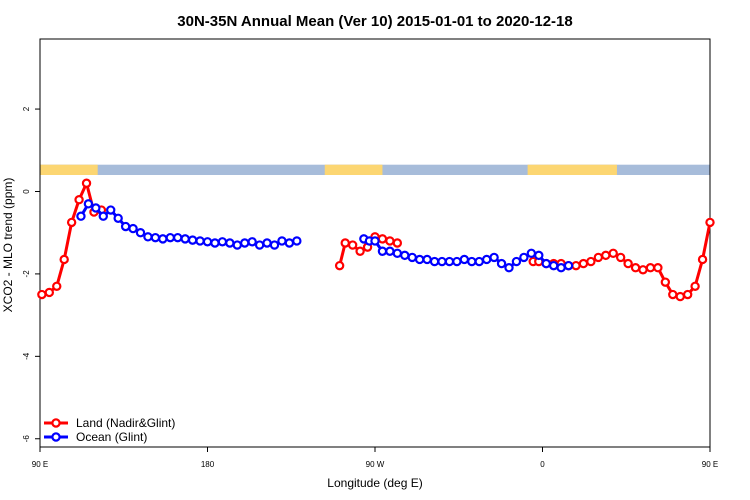 This screenshot has height=500, width=750. Describe the element at coordinates (374, 483) in the screenshot. I see `x-axis-label: Longitude (deg E)` at that location.